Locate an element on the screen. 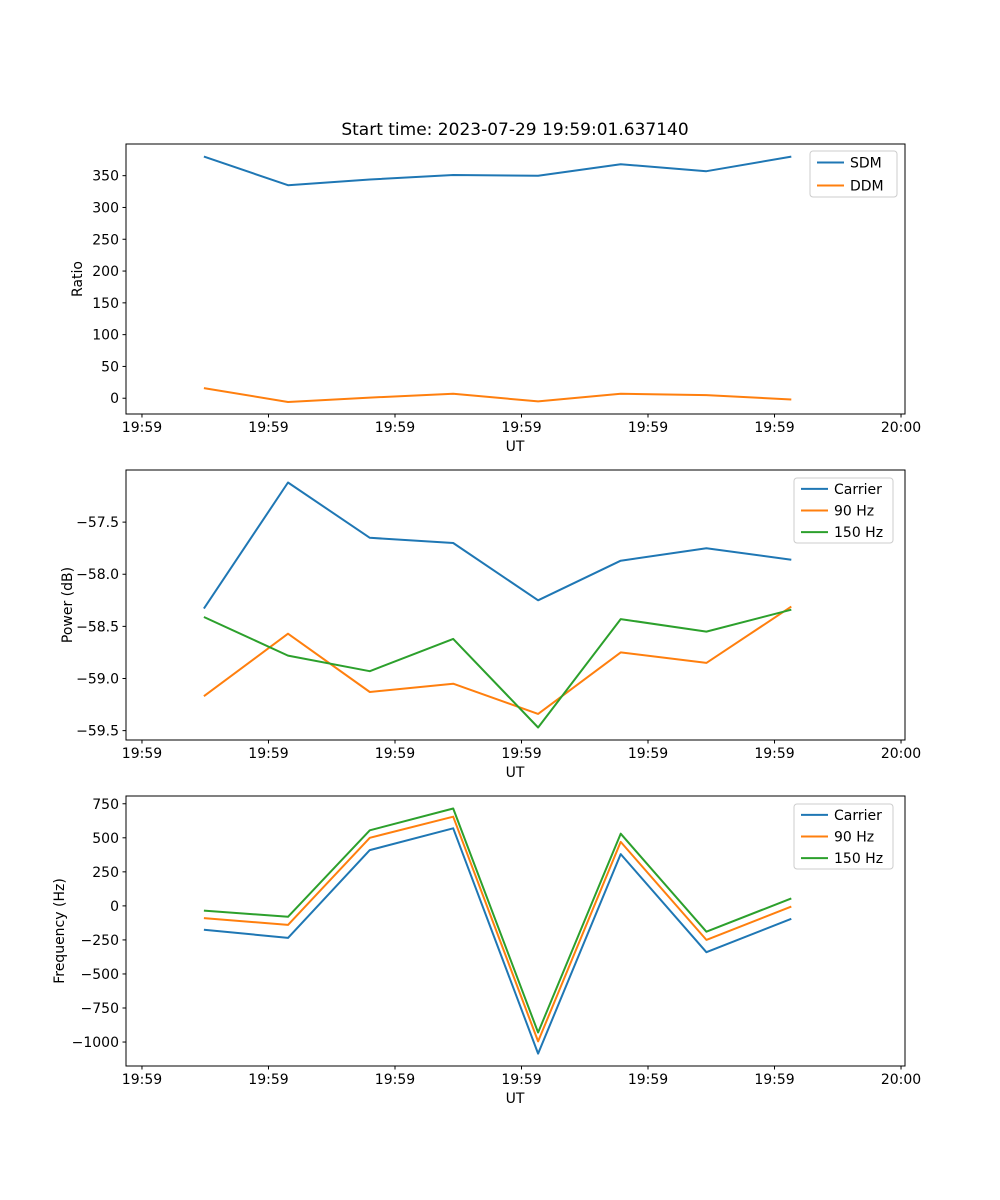  xlabel-ut-middle: UT is located at coordinates (515, 773).